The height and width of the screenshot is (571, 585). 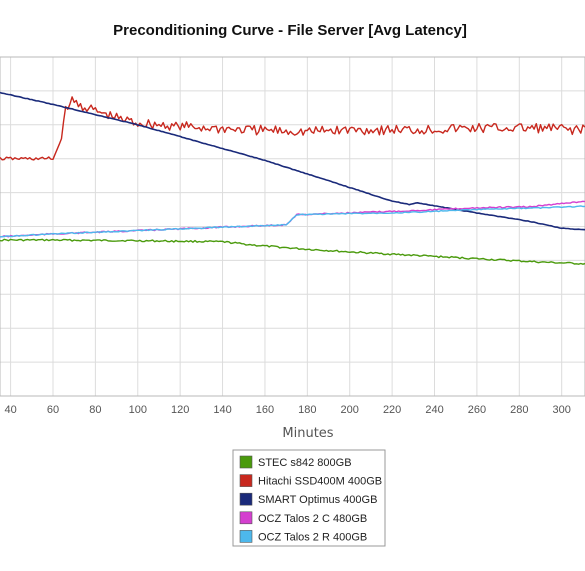 I want to click on x-tick-label: 120, so click(x=180, y=410).